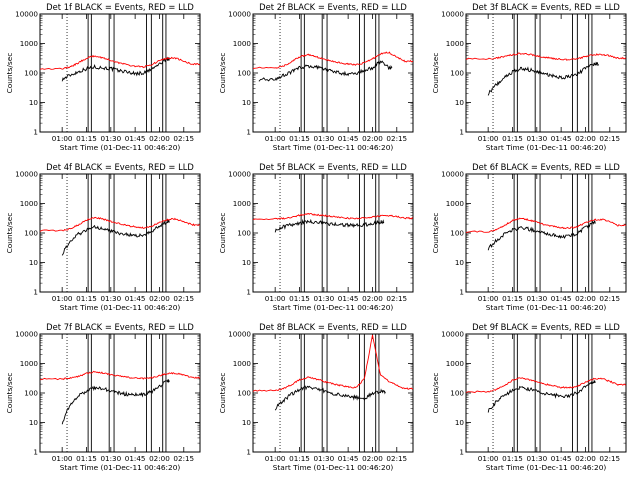 Image resolution: width=640 pixels, height=480 pixels. I want to click on chart-title: Det 8f BLACK = Events, RED = LLD, so click(333, 327).